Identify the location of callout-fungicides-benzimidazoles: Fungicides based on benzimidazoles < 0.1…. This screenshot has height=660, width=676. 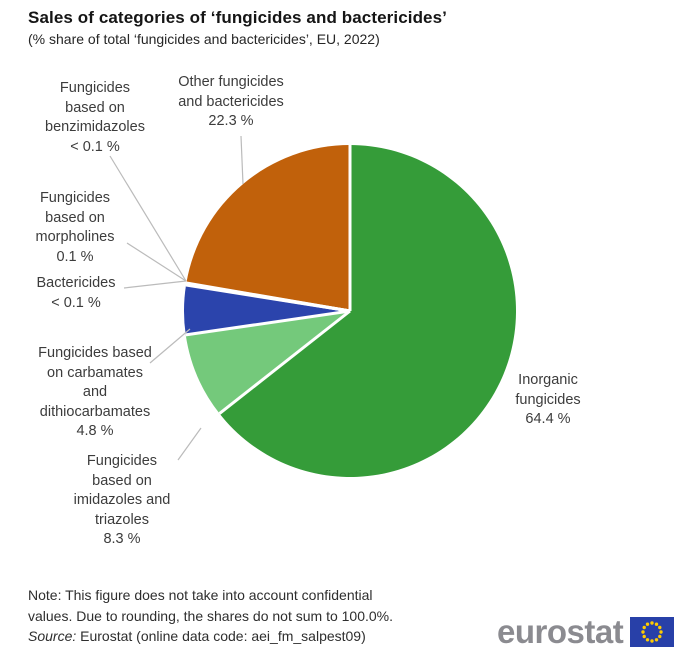
(95, 117).